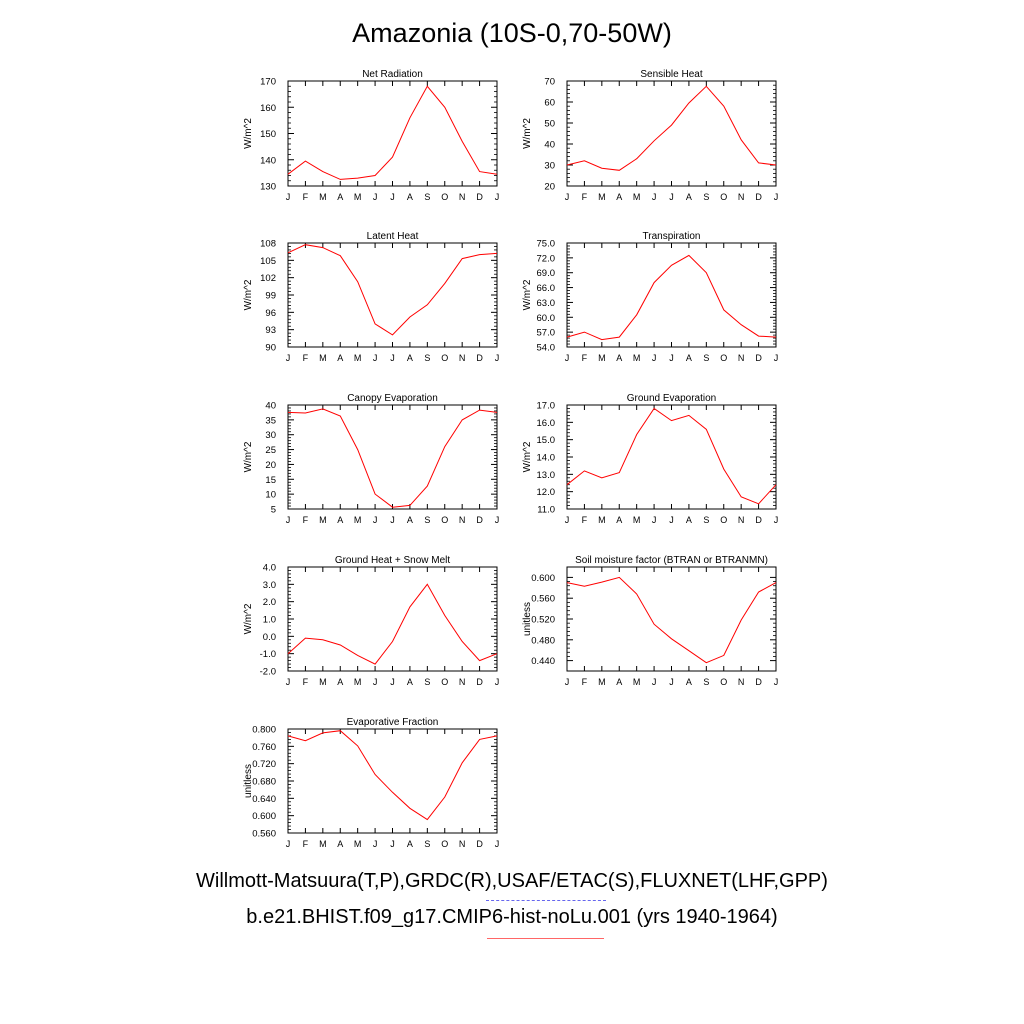  What do you see at coordinates (273, 510) in the screenshot?
I see `y-tick-label: 5` at bounding box center [273, 510].